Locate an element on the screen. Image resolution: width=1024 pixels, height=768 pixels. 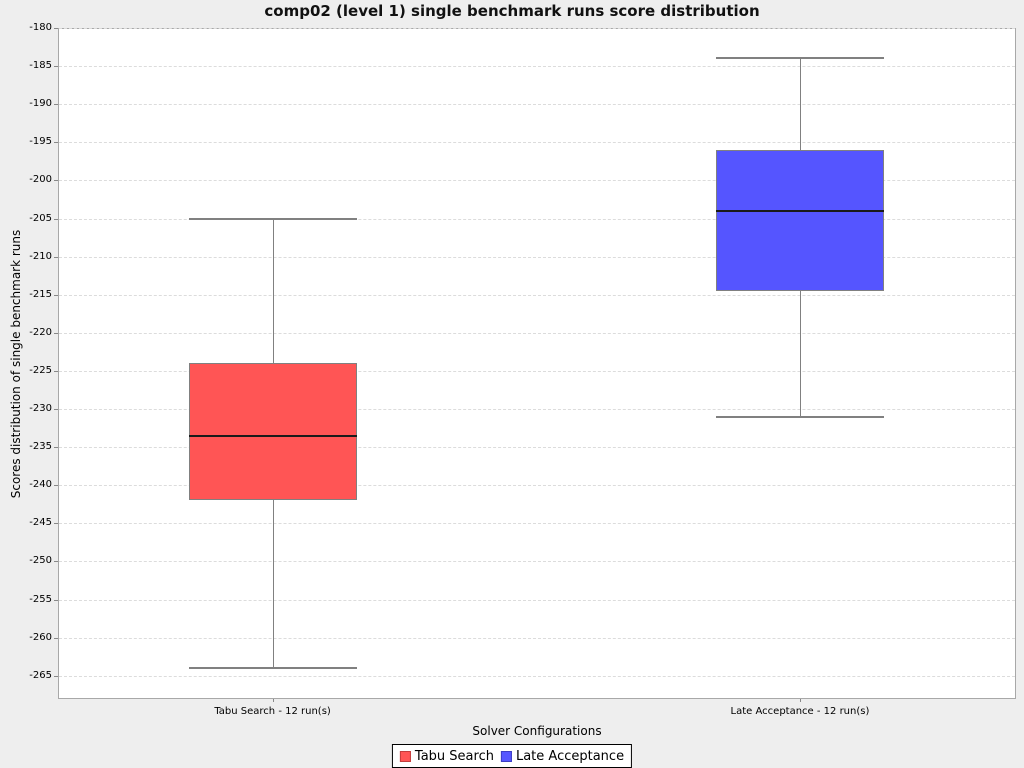
y-tick-label: -260 is located at coordinates (40, 637).